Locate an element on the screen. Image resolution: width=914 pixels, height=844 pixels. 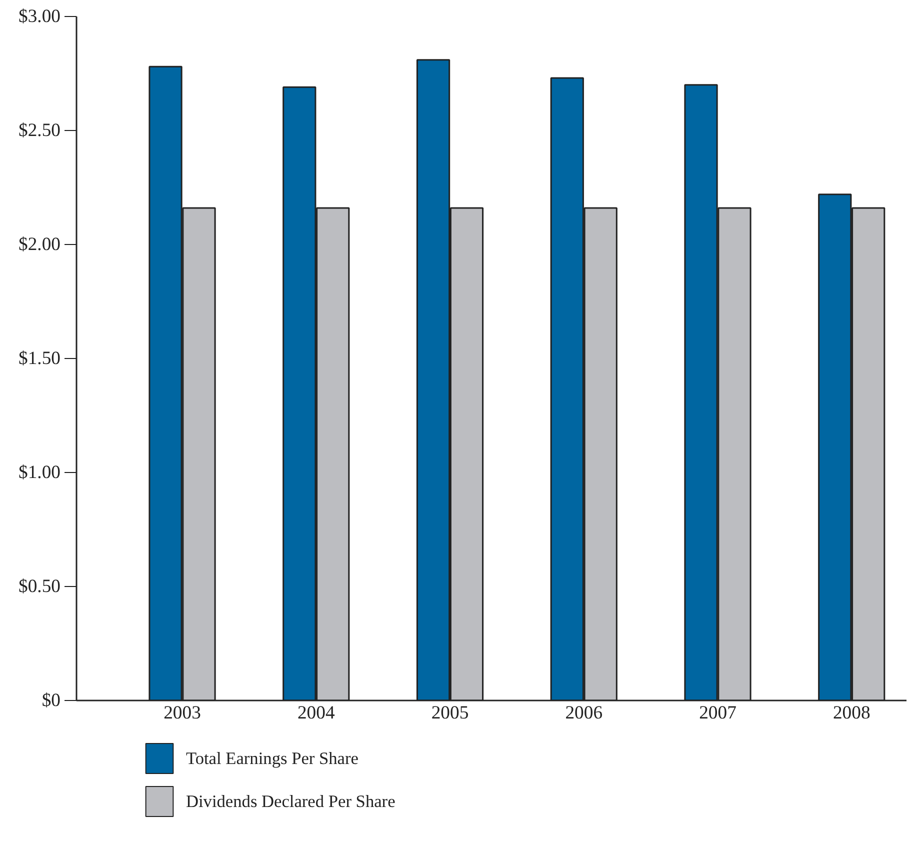
x-tick-label: 2004 is located at coordinates (316, 713).